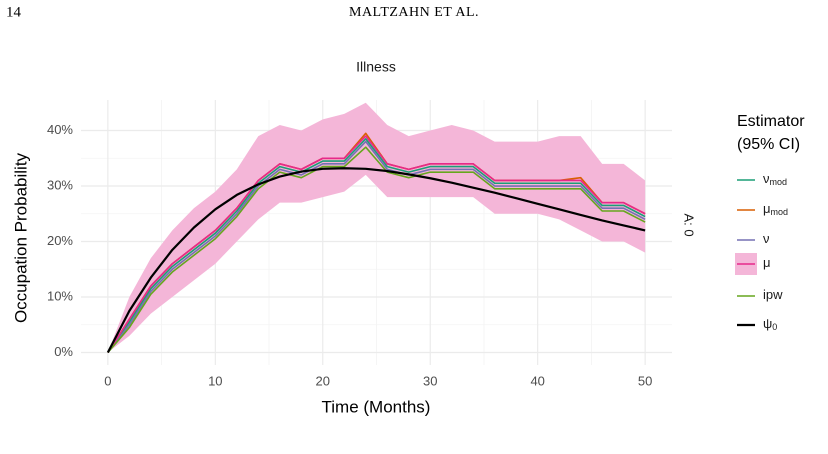 The width and height of the screenshot is (828, 454). Describe the element at coordinates (215, 380) in the screenshot. I see `x-tick-label: 10` at that location.